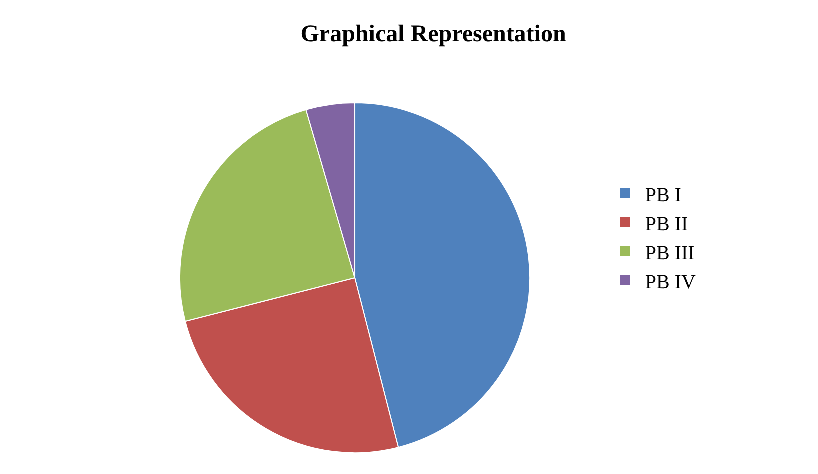  What do you see at coordinates (670, 282) in the screenshot?
I see `legend-label: PB IV` at bounding box center [670, 282].